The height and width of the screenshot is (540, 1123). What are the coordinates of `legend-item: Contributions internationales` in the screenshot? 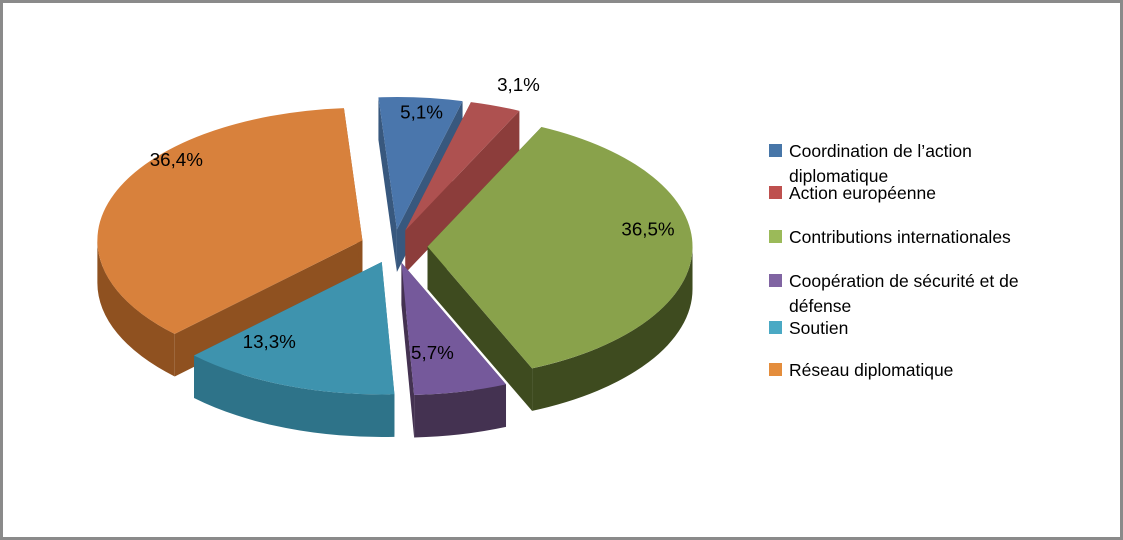 It's located at (890, 237).